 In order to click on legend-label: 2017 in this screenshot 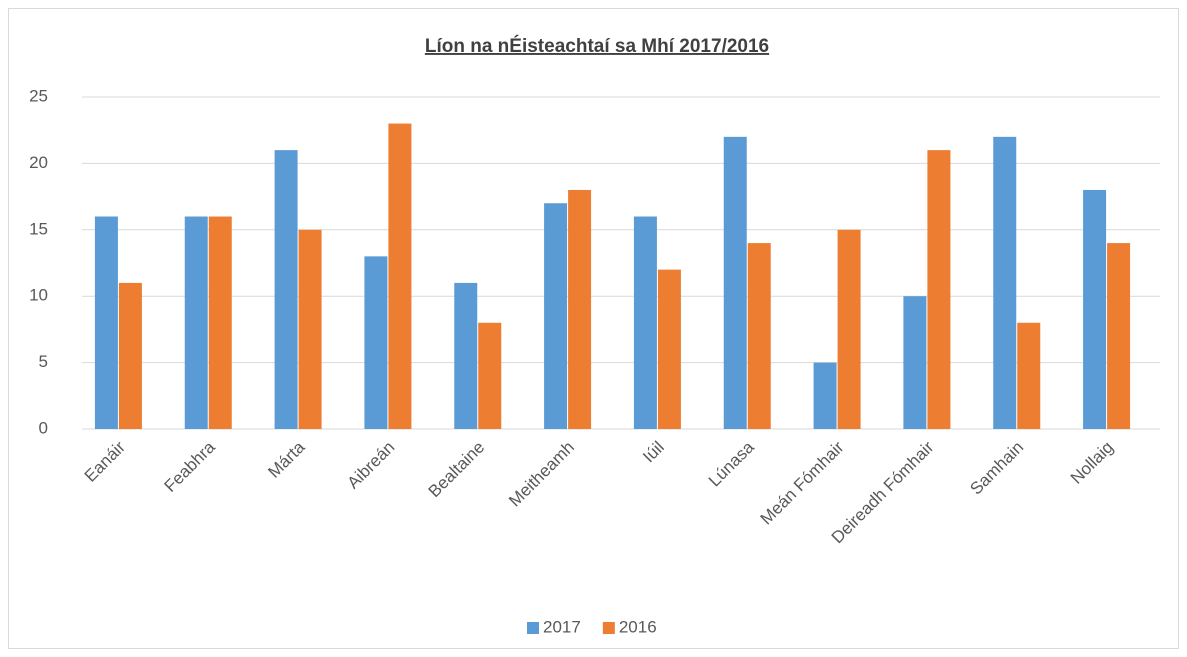, I will do `click(562, 626)`.